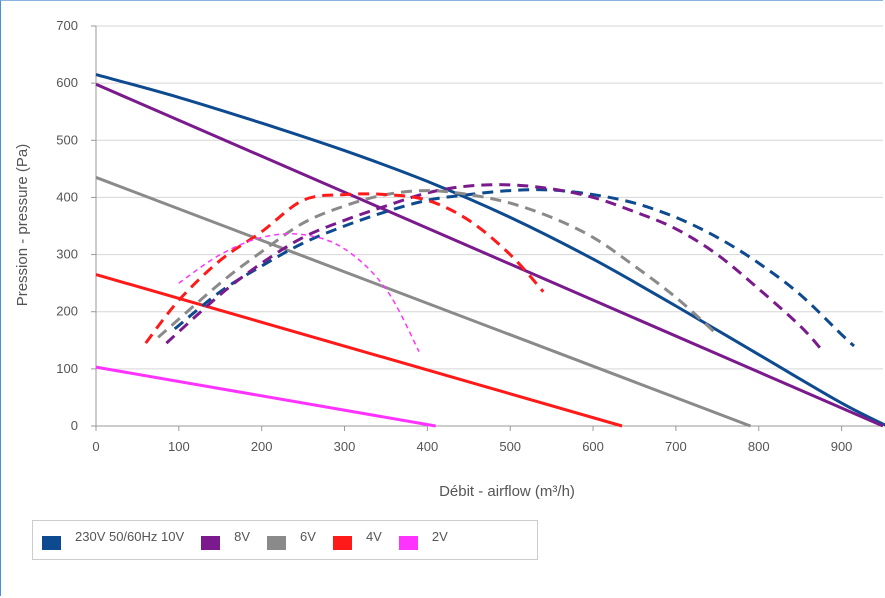 This screenshot has width=885, height=598. What do you see at coordinates (374, 536) in the screenshot?
I see `legend-label: 4V` at bounding box center [374, 536].